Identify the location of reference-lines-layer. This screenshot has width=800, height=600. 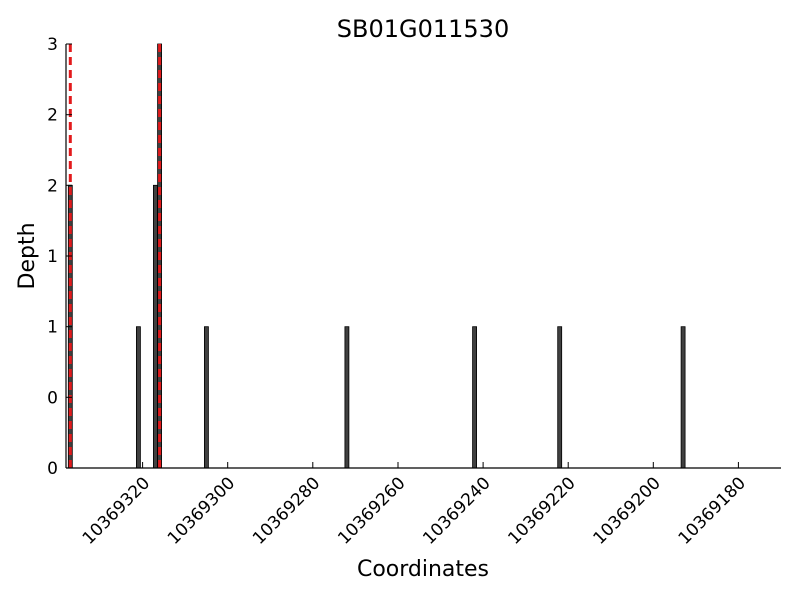
(115, 256).